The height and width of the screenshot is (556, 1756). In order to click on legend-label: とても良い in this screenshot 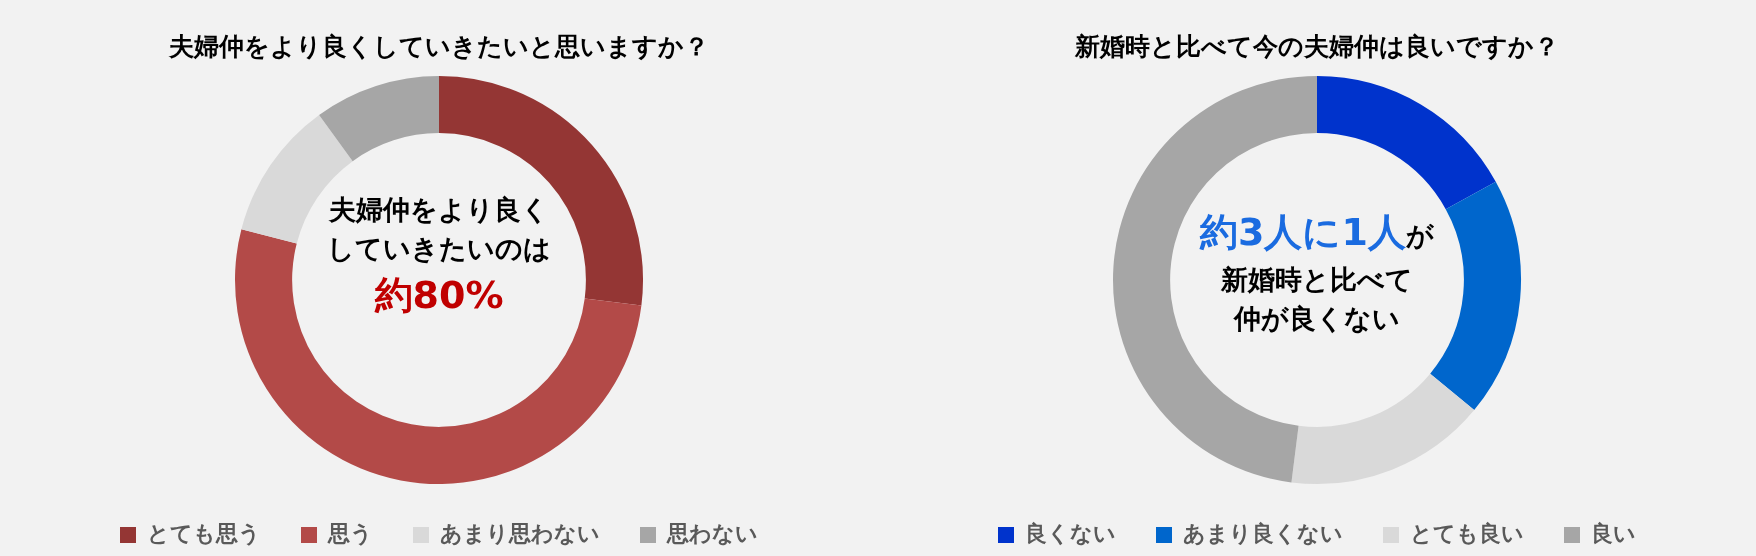, I will do `click(1467, 533)`.